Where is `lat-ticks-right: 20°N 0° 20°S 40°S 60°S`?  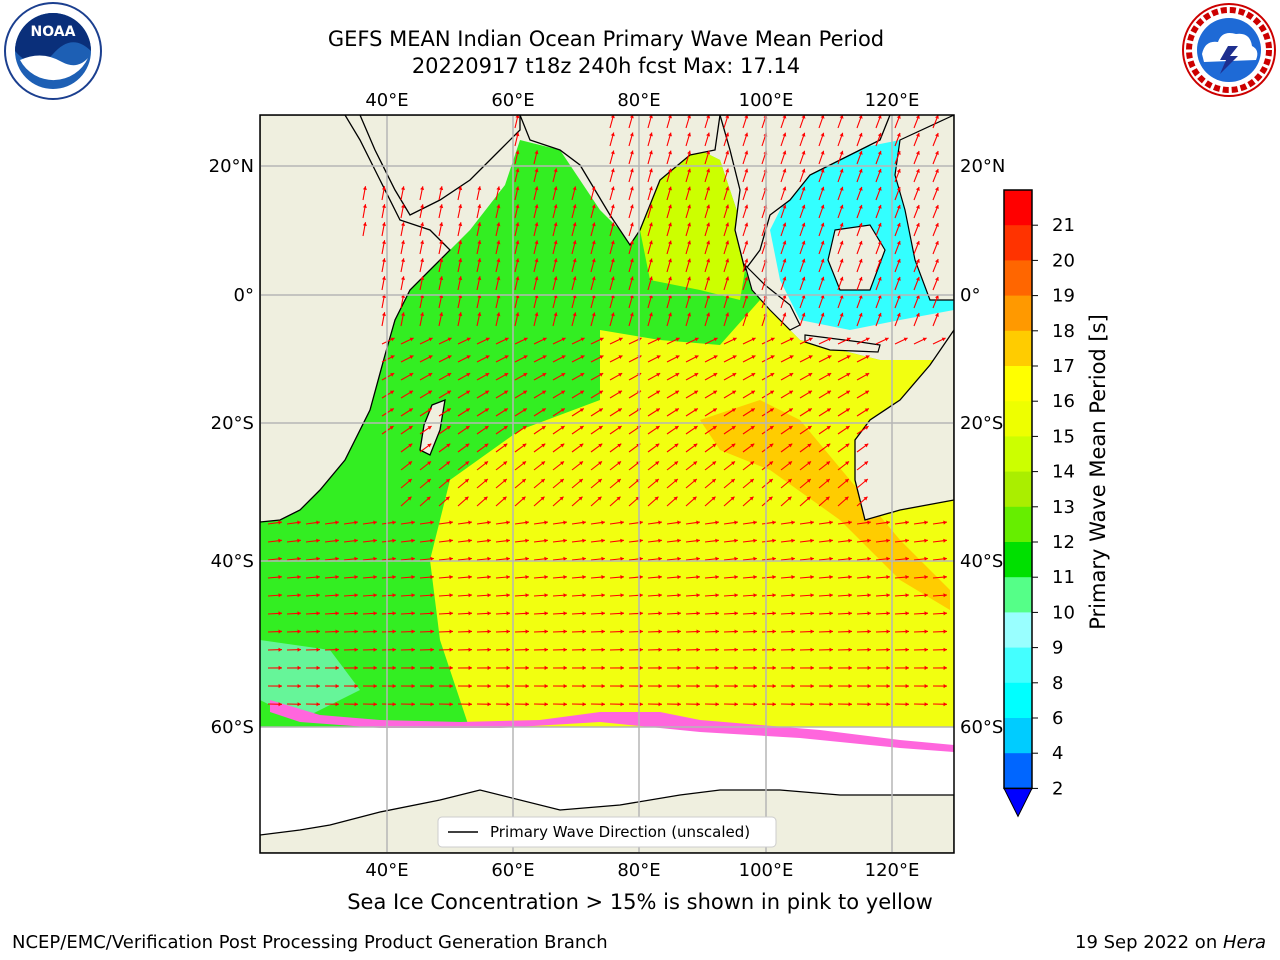
lat-ticks-right: 20°N 0° 20°S 40°S 60°S is located at coordinates (982, 447).